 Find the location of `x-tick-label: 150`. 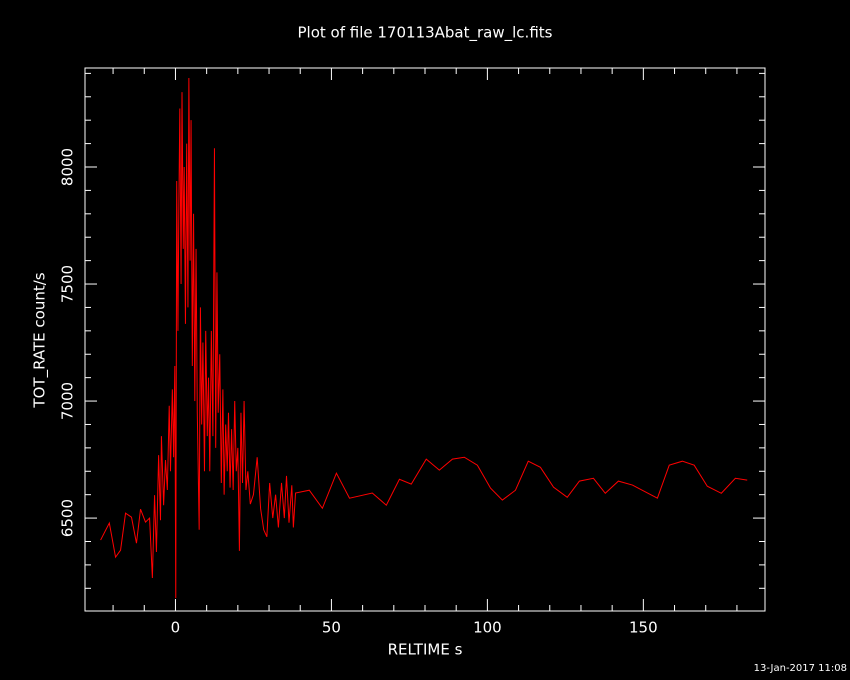

x-tick-label: 150 is located at coordinates (643, 628).